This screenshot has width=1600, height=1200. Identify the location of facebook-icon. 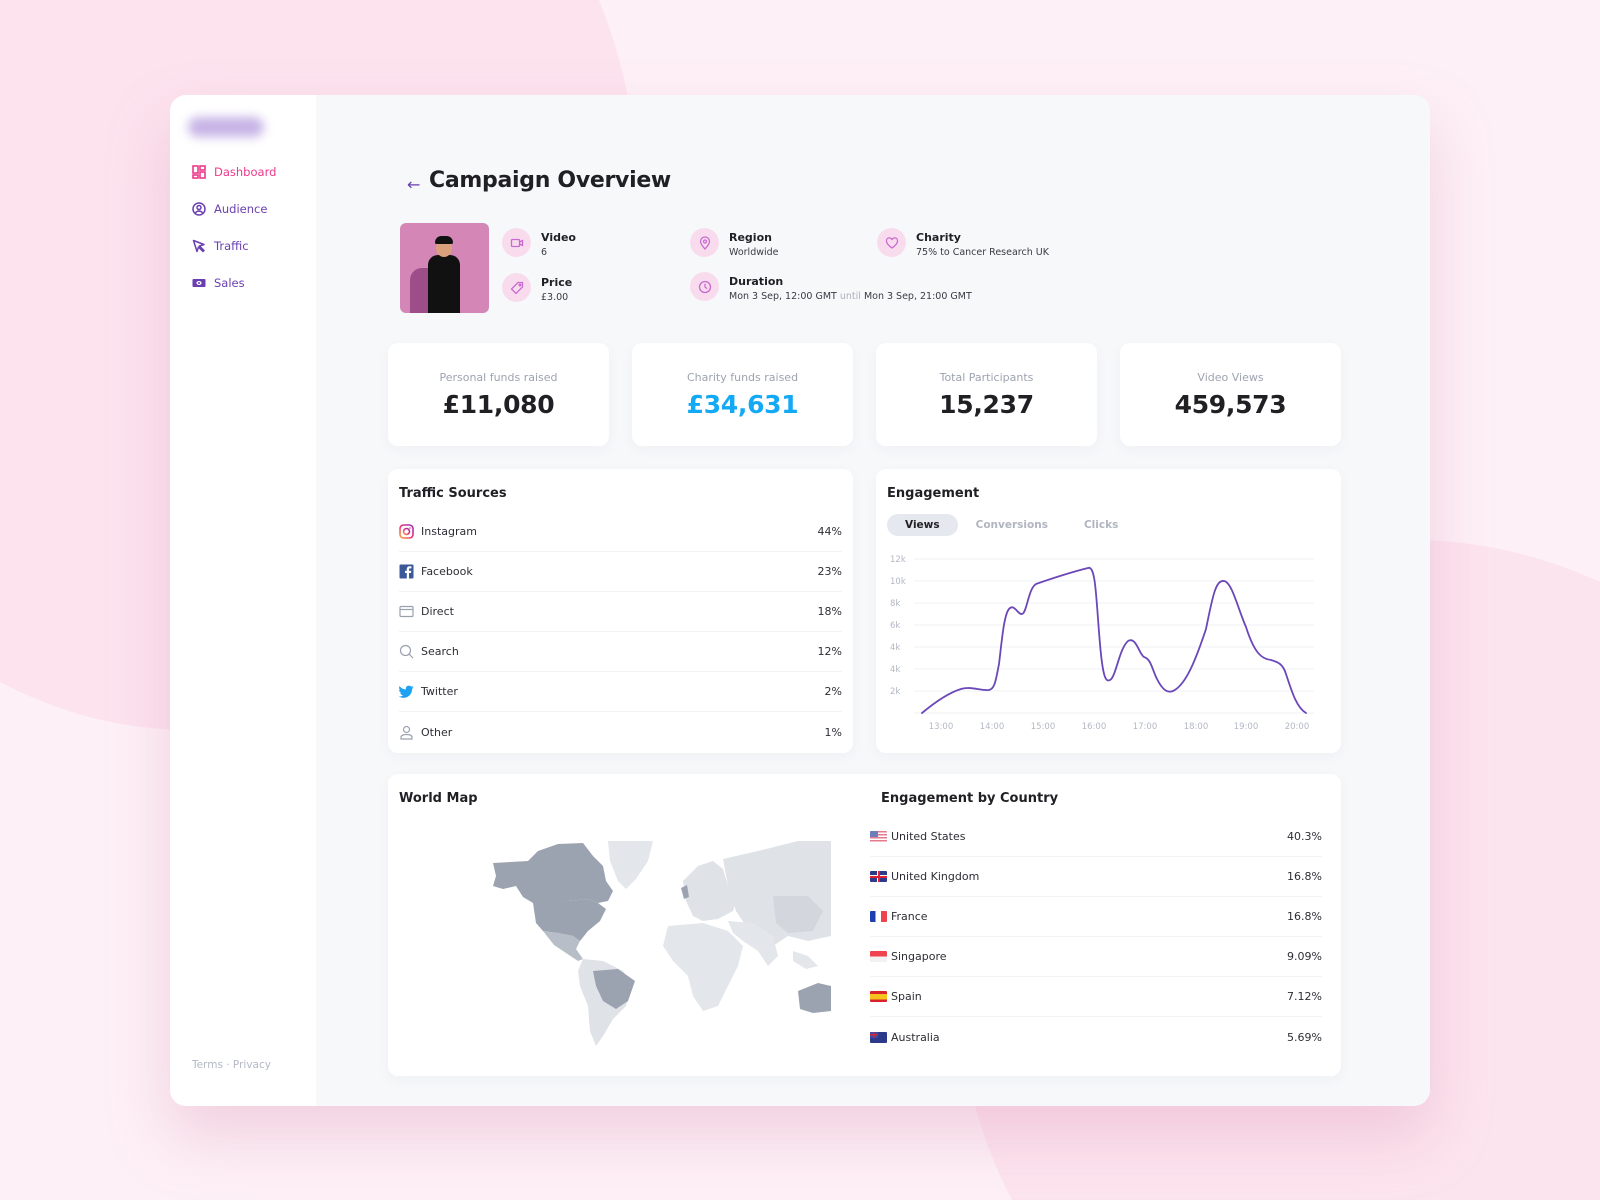
(406, 571).